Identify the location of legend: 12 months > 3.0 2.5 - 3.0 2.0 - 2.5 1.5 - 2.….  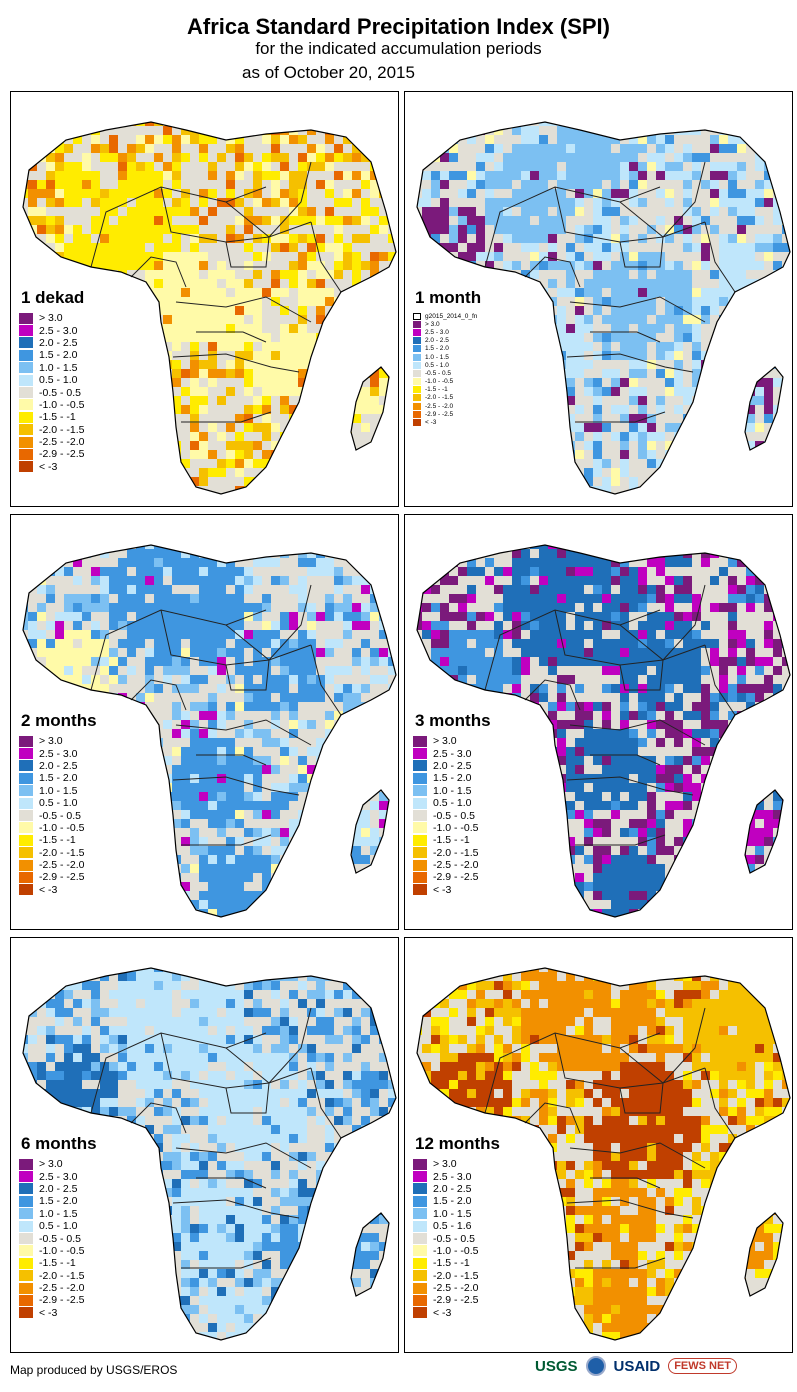
(456, 1226).